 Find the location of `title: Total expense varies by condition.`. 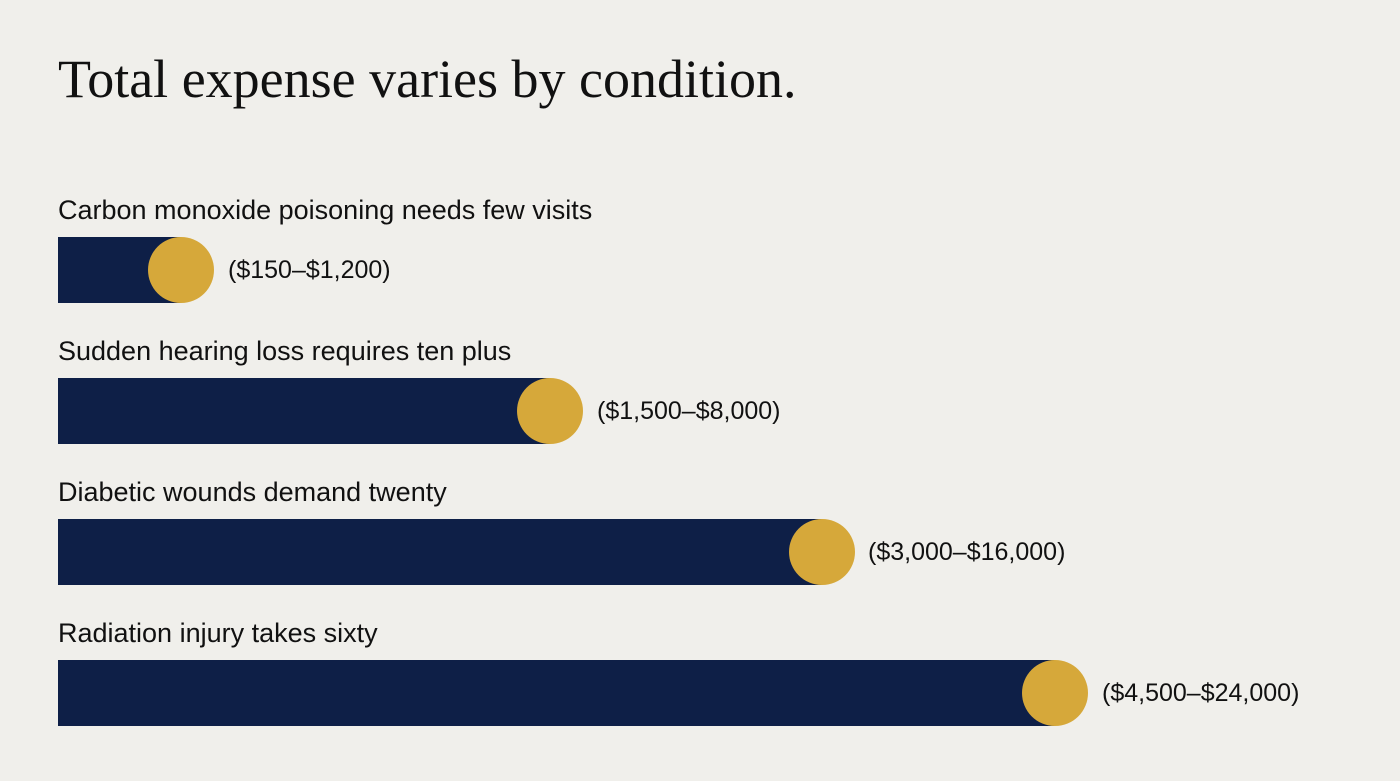

title: Total expense varies by condition. is located at coordinates (427, 79).